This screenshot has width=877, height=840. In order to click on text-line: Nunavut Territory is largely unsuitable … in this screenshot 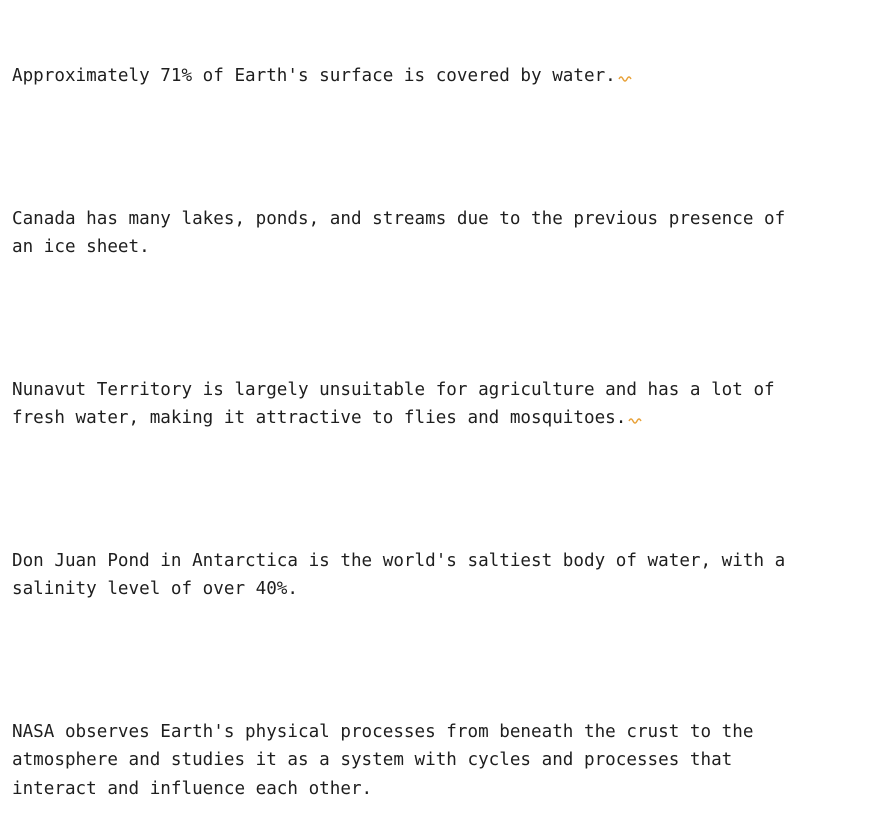, I will do `click(393, 389)`.